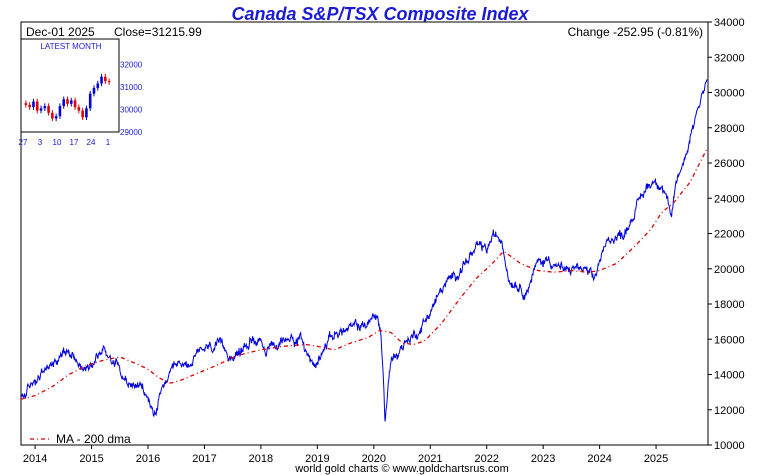 The width and height of the screenshot is (760, 475). I want to click on inset-x-tick-label: 27, so click(23, 142).